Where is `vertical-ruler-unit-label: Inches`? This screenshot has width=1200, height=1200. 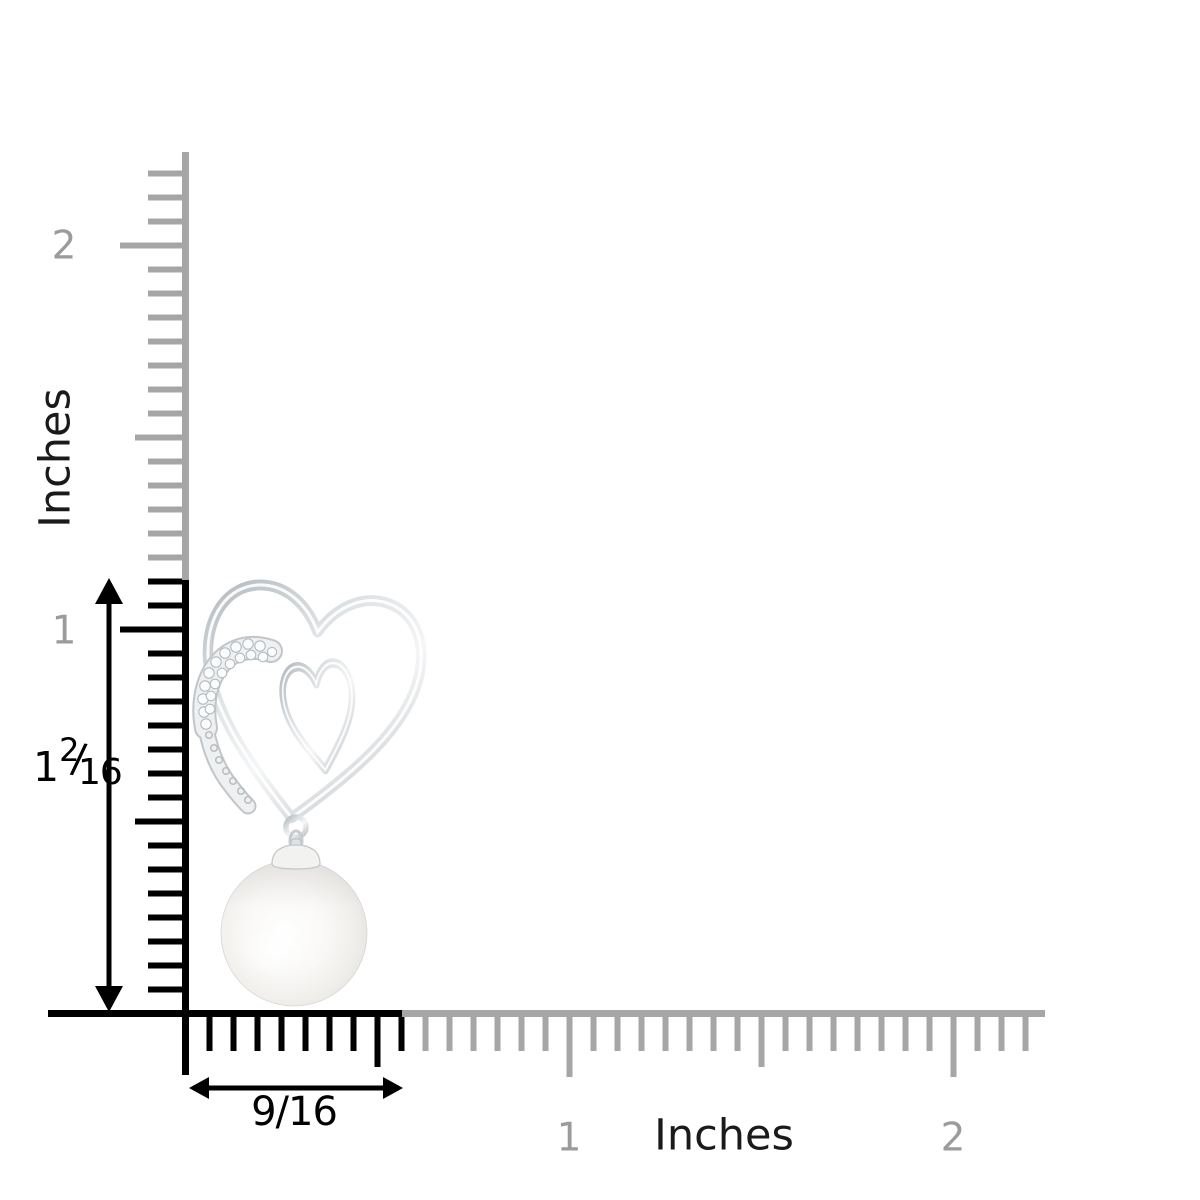 vertical-ruler-unit-label: Inches is located at coordinates (55, 458).